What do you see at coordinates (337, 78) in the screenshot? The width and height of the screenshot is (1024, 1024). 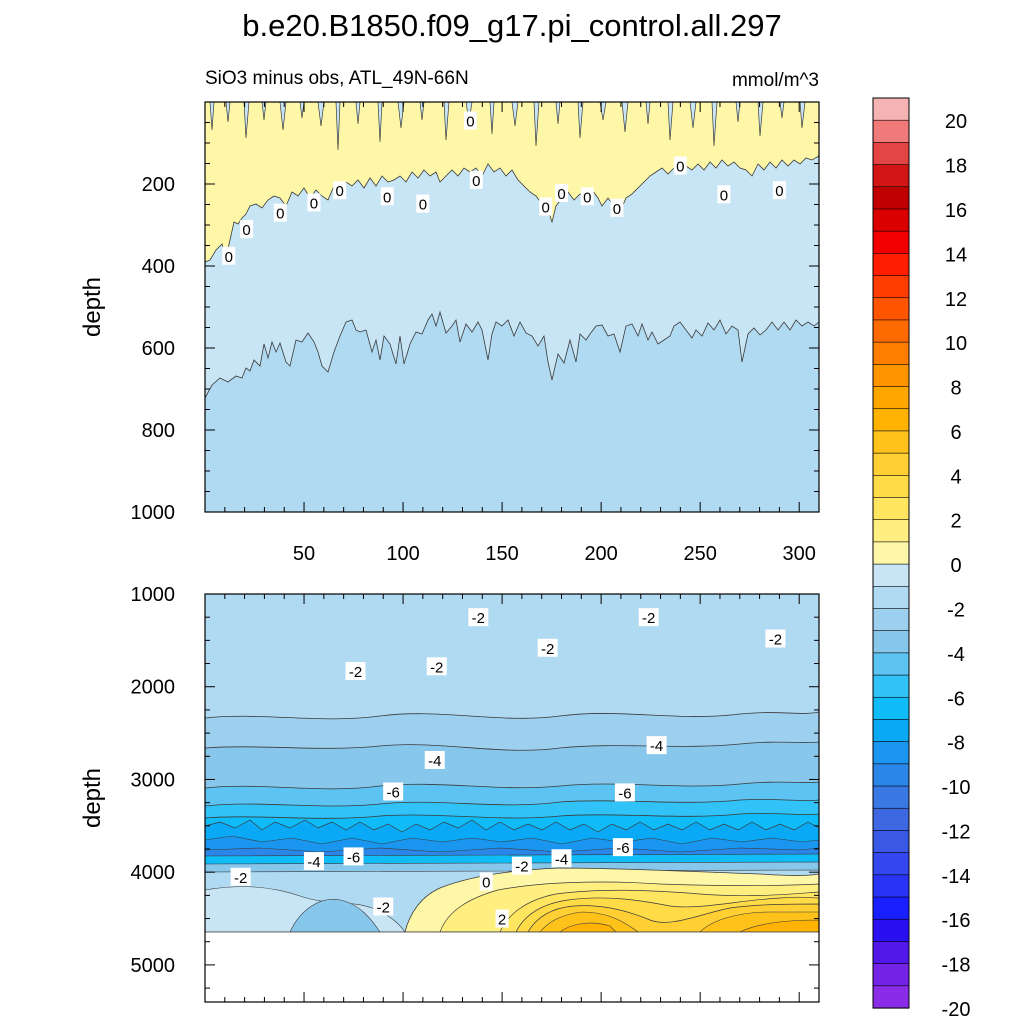 I see `chart-subtitle: SiO3 minus obs, ATL_49N-66N` at bounding box center [337, 78].